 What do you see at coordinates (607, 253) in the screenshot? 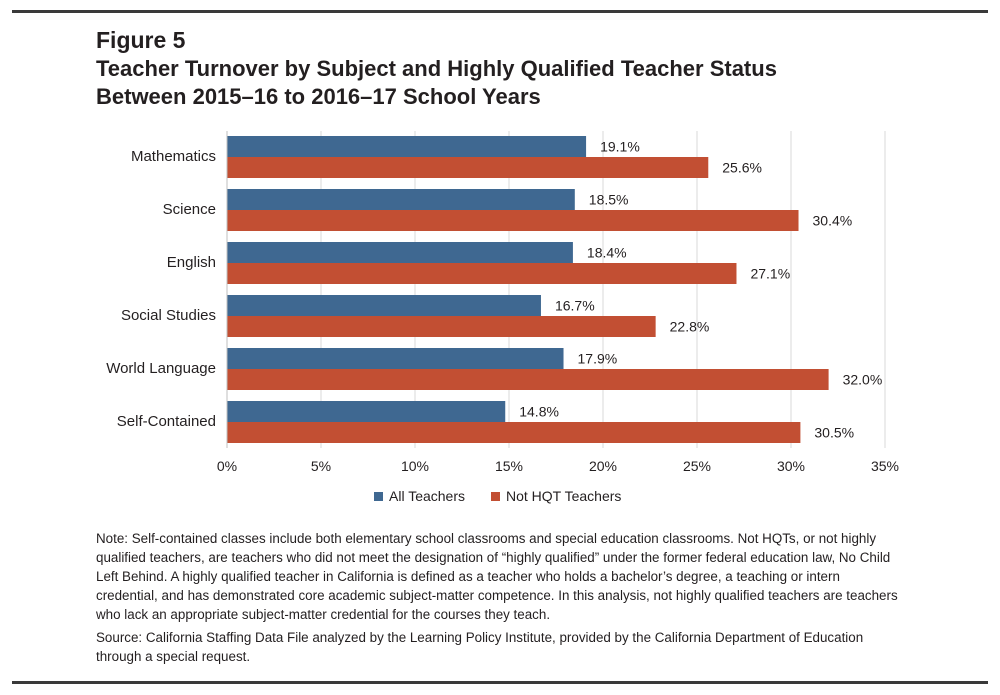
I see `data-label: 18.4%` at bounding box center [607, 253].